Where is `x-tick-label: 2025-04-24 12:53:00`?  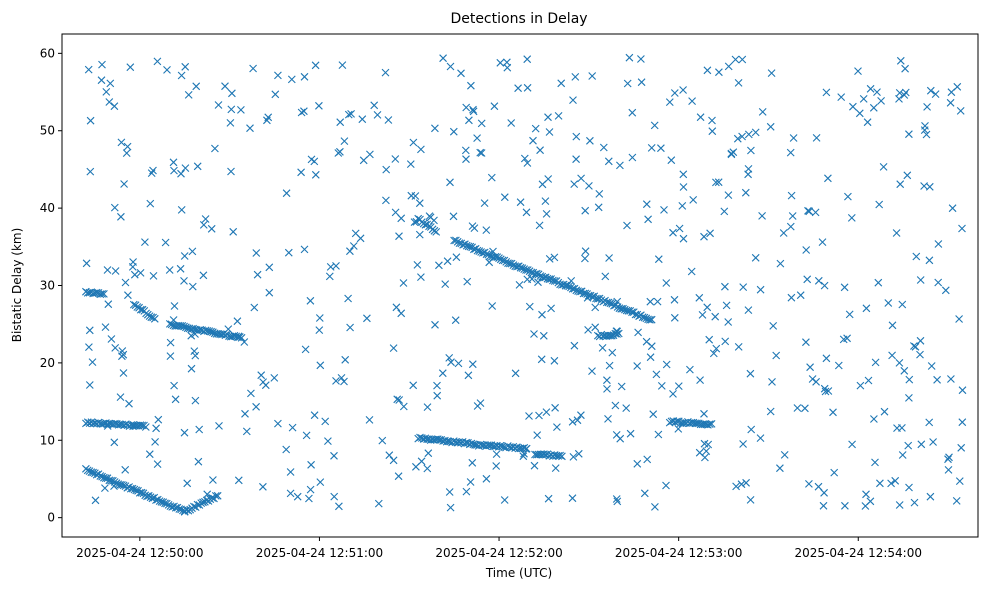
x-tick-label: 2025-04-24 12:53:00 is located at coordinates (678, 553).